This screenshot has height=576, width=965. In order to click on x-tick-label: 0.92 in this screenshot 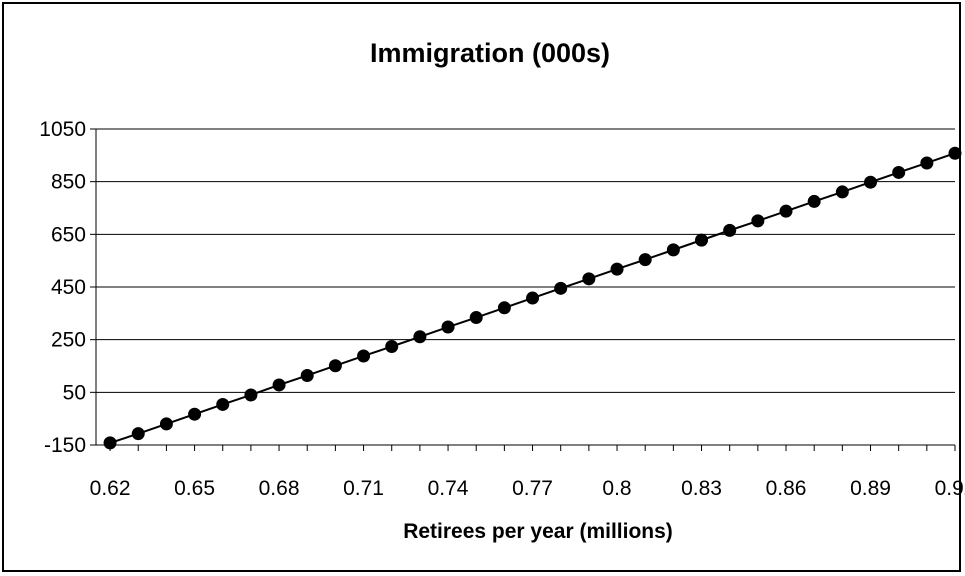, I will do `click(950, 488)`.